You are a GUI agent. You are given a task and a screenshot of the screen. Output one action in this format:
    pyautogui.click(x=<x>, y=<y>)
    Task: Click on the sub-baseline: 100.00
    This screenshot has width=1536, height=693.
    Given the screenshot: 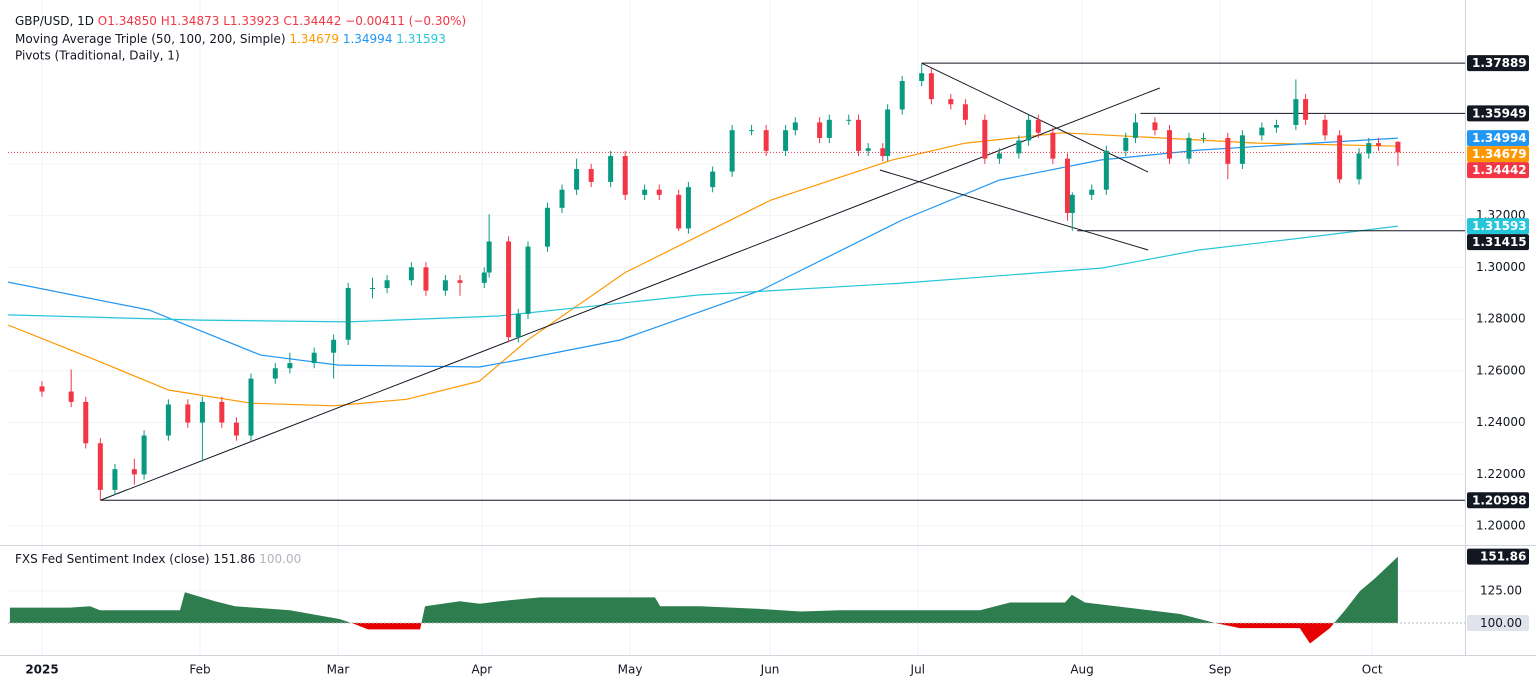 What is the action you would take?
    pyautogui.click(x=280, y=559)
    